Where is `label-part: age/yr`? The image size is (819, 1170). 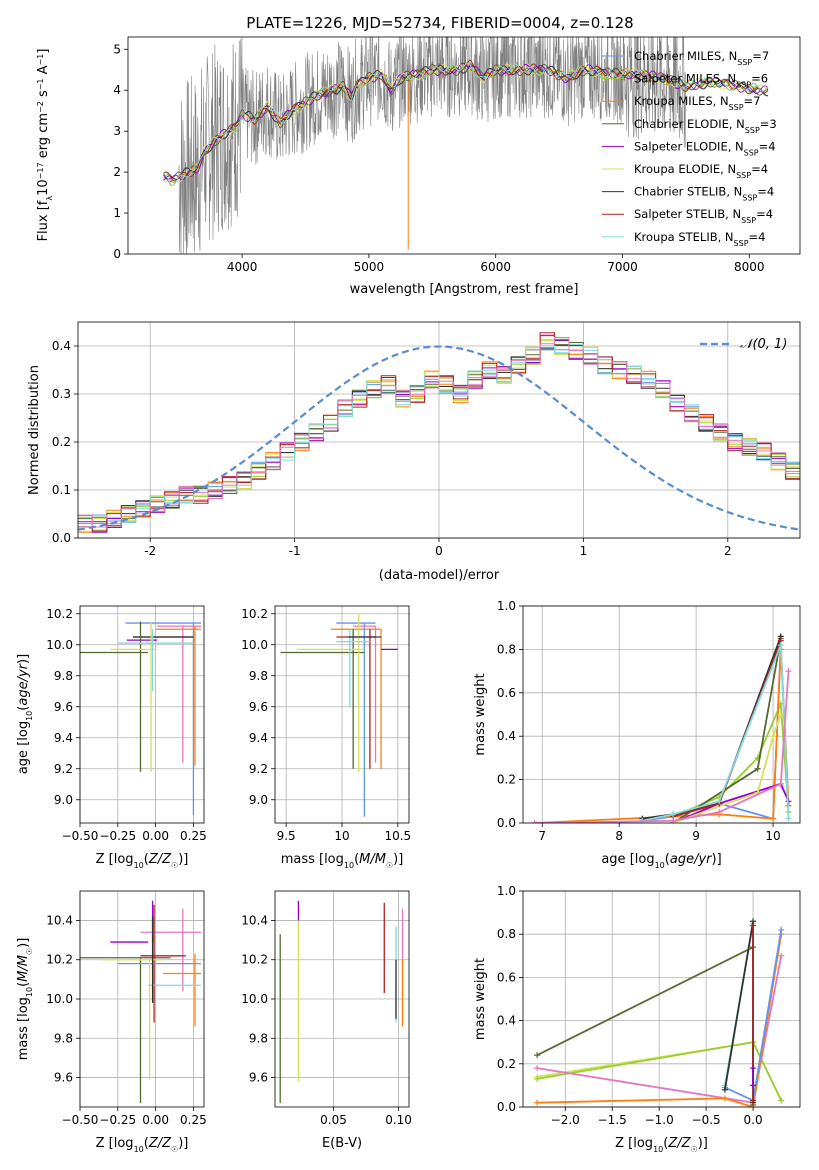 label-part: age/yr is located at coordinates (691, 859).